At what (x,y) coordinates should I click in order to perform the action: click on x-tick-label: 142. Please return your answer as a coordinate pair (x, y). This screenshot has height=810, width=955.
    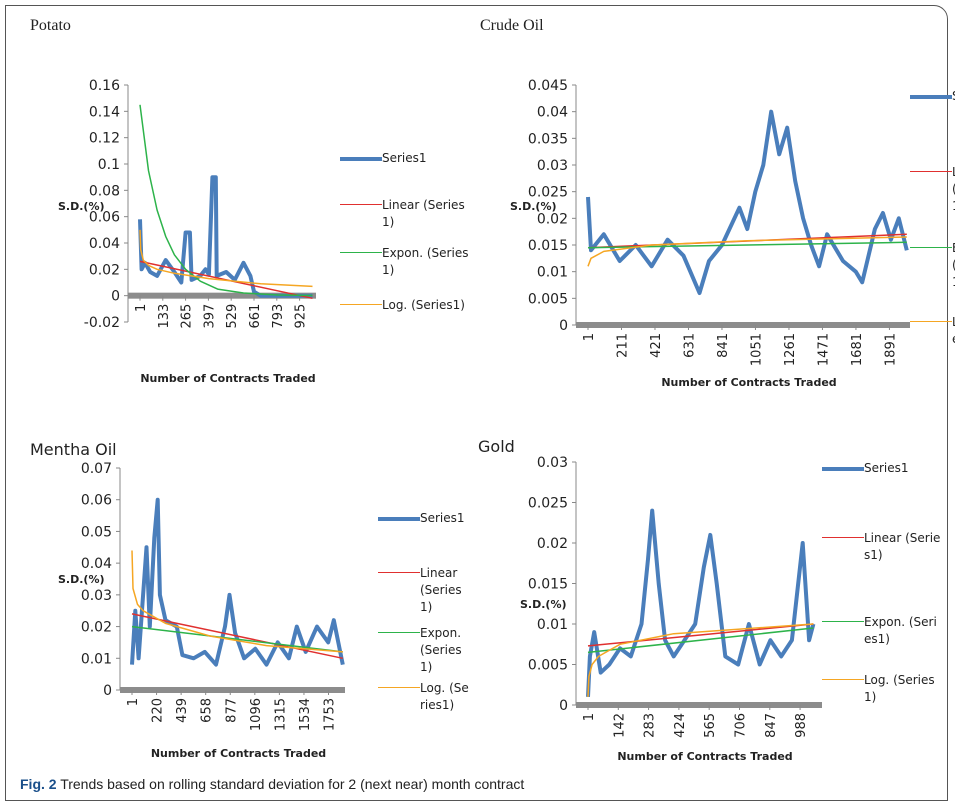
    Looking at the image, I should click on (619, 725).